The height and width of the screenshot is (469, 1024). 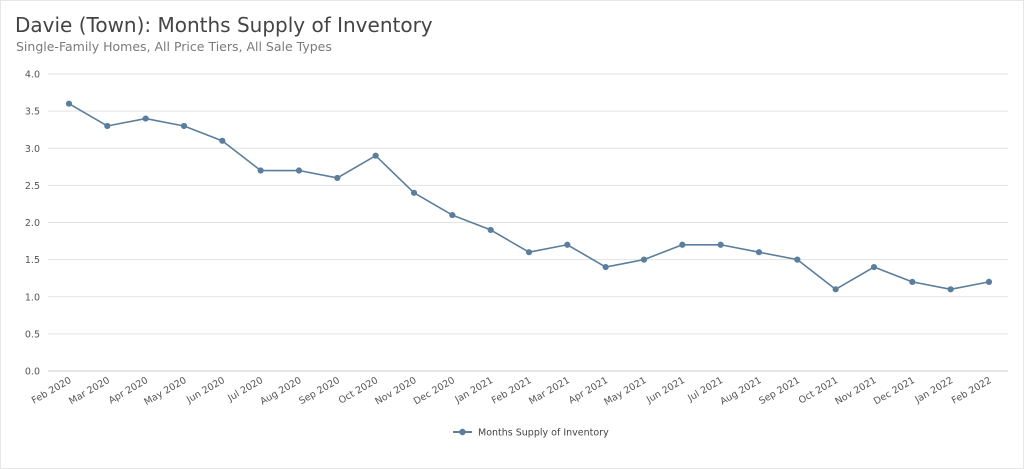 I want to click on x-tick-label: Feb 2022, so click(x=972, y=391).